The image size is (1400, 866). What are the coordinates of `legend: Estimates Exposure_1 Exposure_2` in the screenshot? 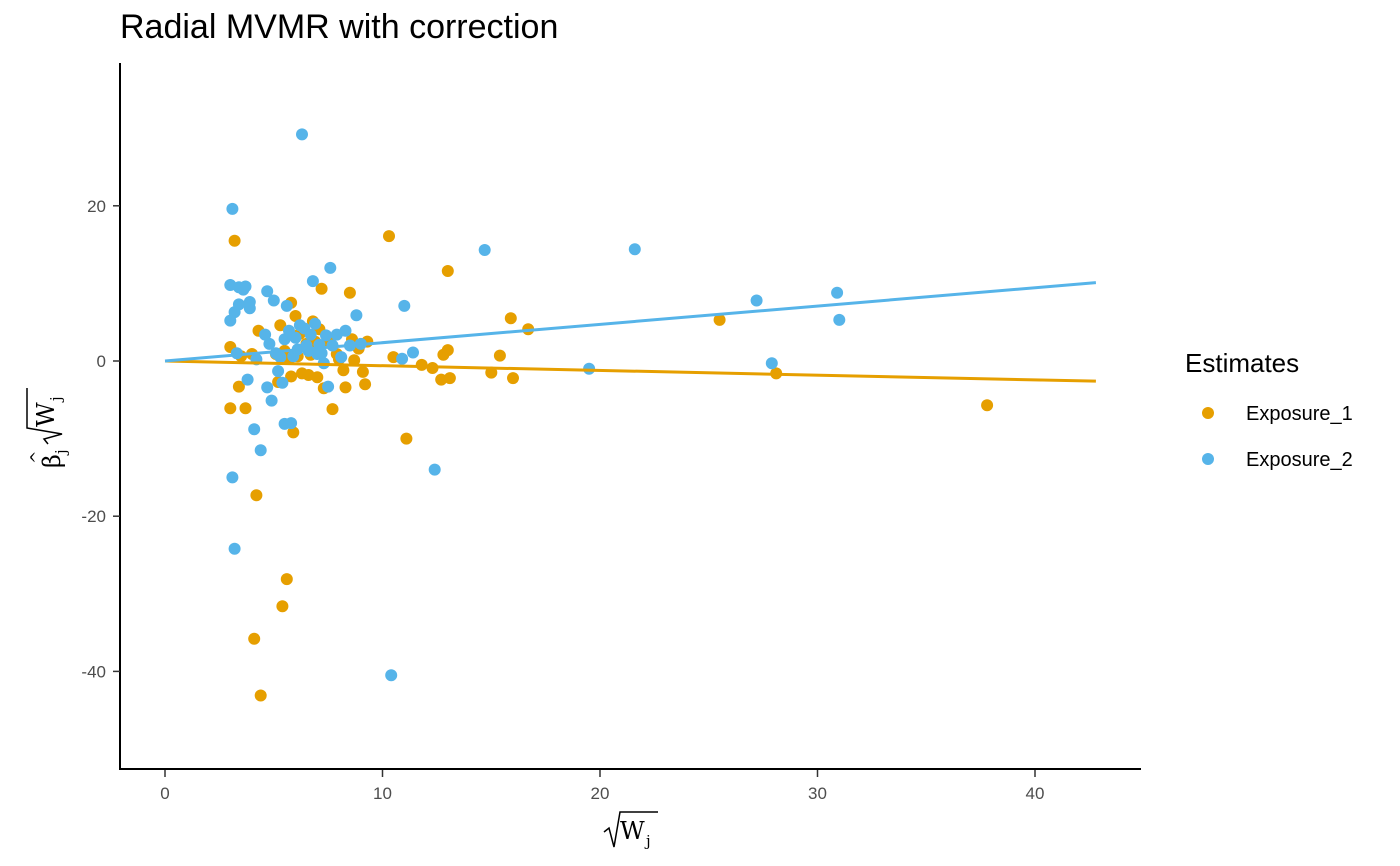 It's located at (1269, 409).